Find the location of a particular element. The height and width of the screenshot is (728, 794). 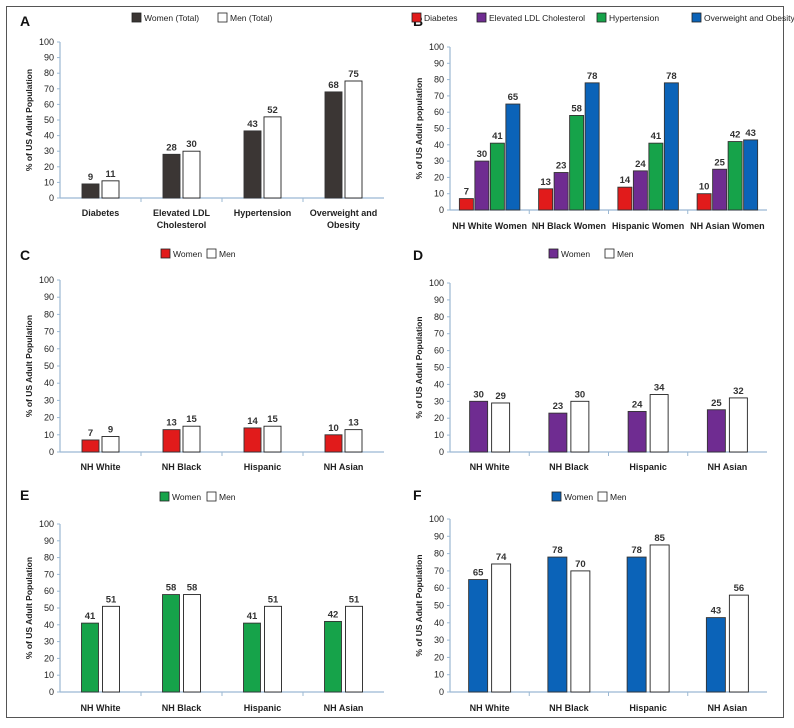

panel-a-letter: A is located at coordinates (25, 21).